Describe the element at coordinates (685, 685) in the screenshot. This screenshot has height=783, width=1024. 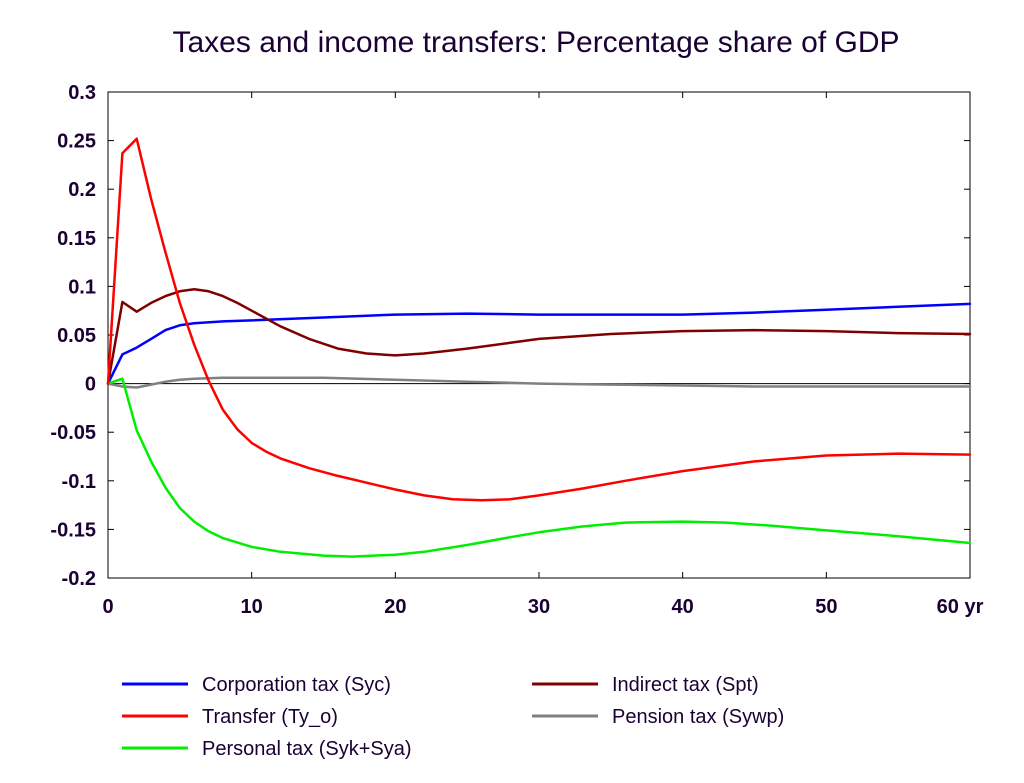
I see `legend-label-indirect-tax-spt: Indirect tax (Spt)` at that location.